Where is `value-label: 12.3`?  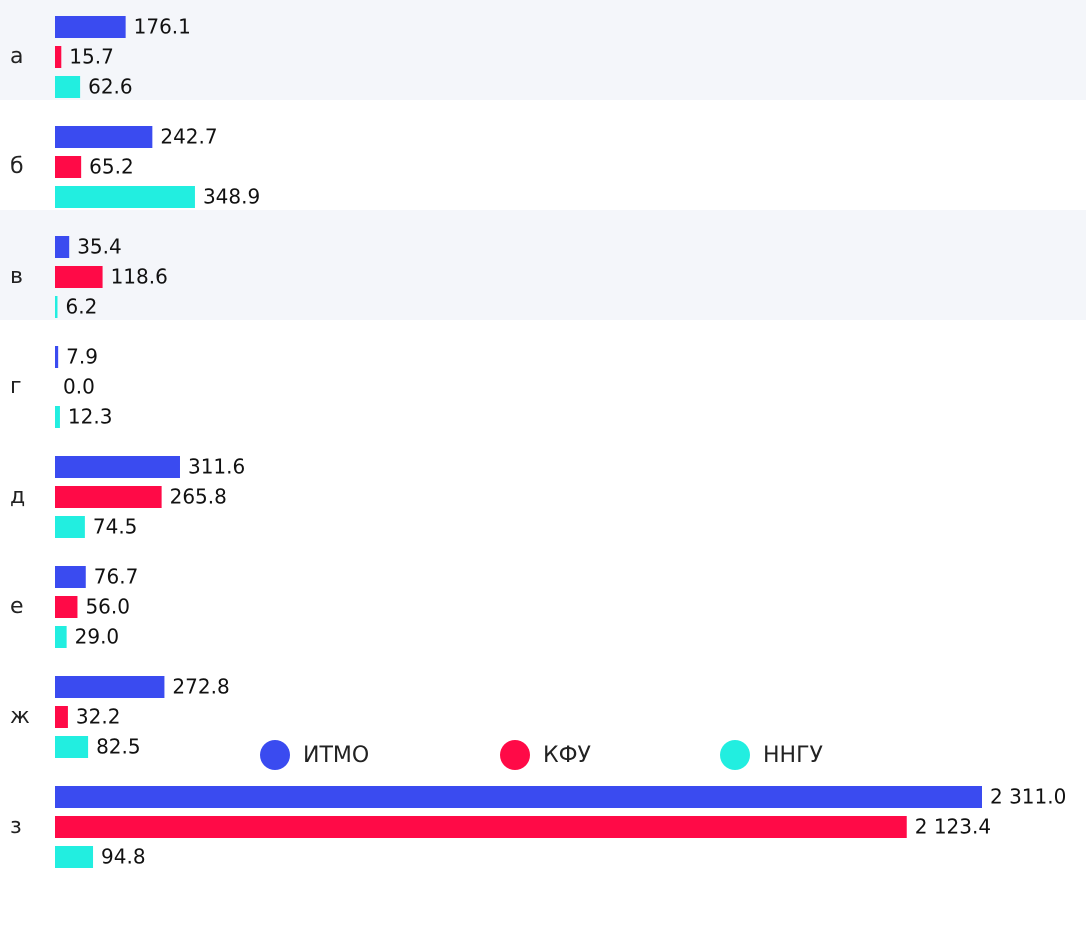
value-label: 12.3 is located at coordinates (90, 417).